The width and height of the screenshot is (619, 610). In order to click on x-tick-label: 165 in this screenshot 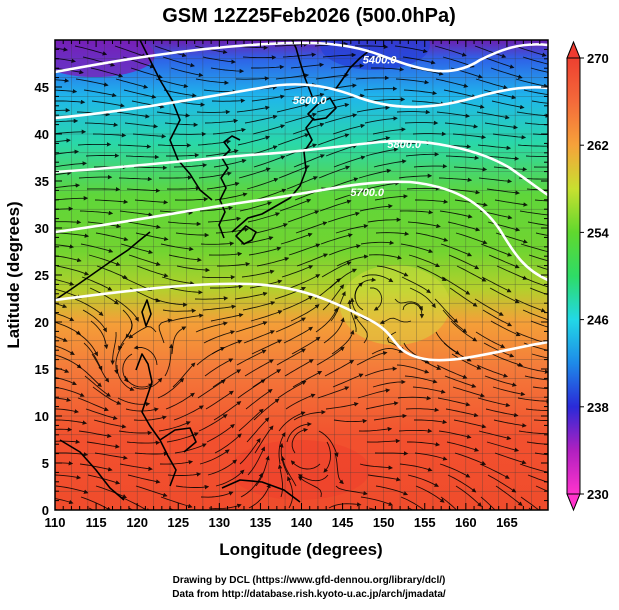, I will do `click(507, 522)`.